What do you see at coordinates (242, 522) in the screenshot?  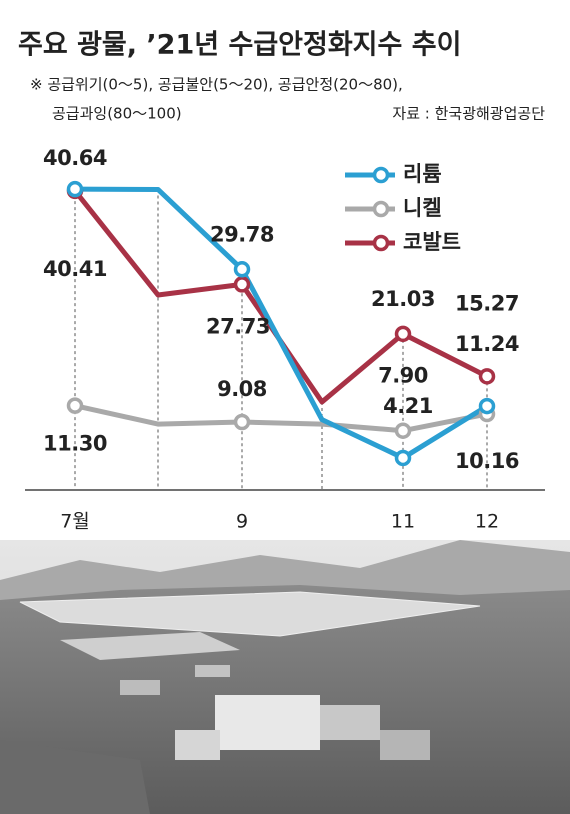 I see `x-tick-label: 9` at bounding box center [242, 522].